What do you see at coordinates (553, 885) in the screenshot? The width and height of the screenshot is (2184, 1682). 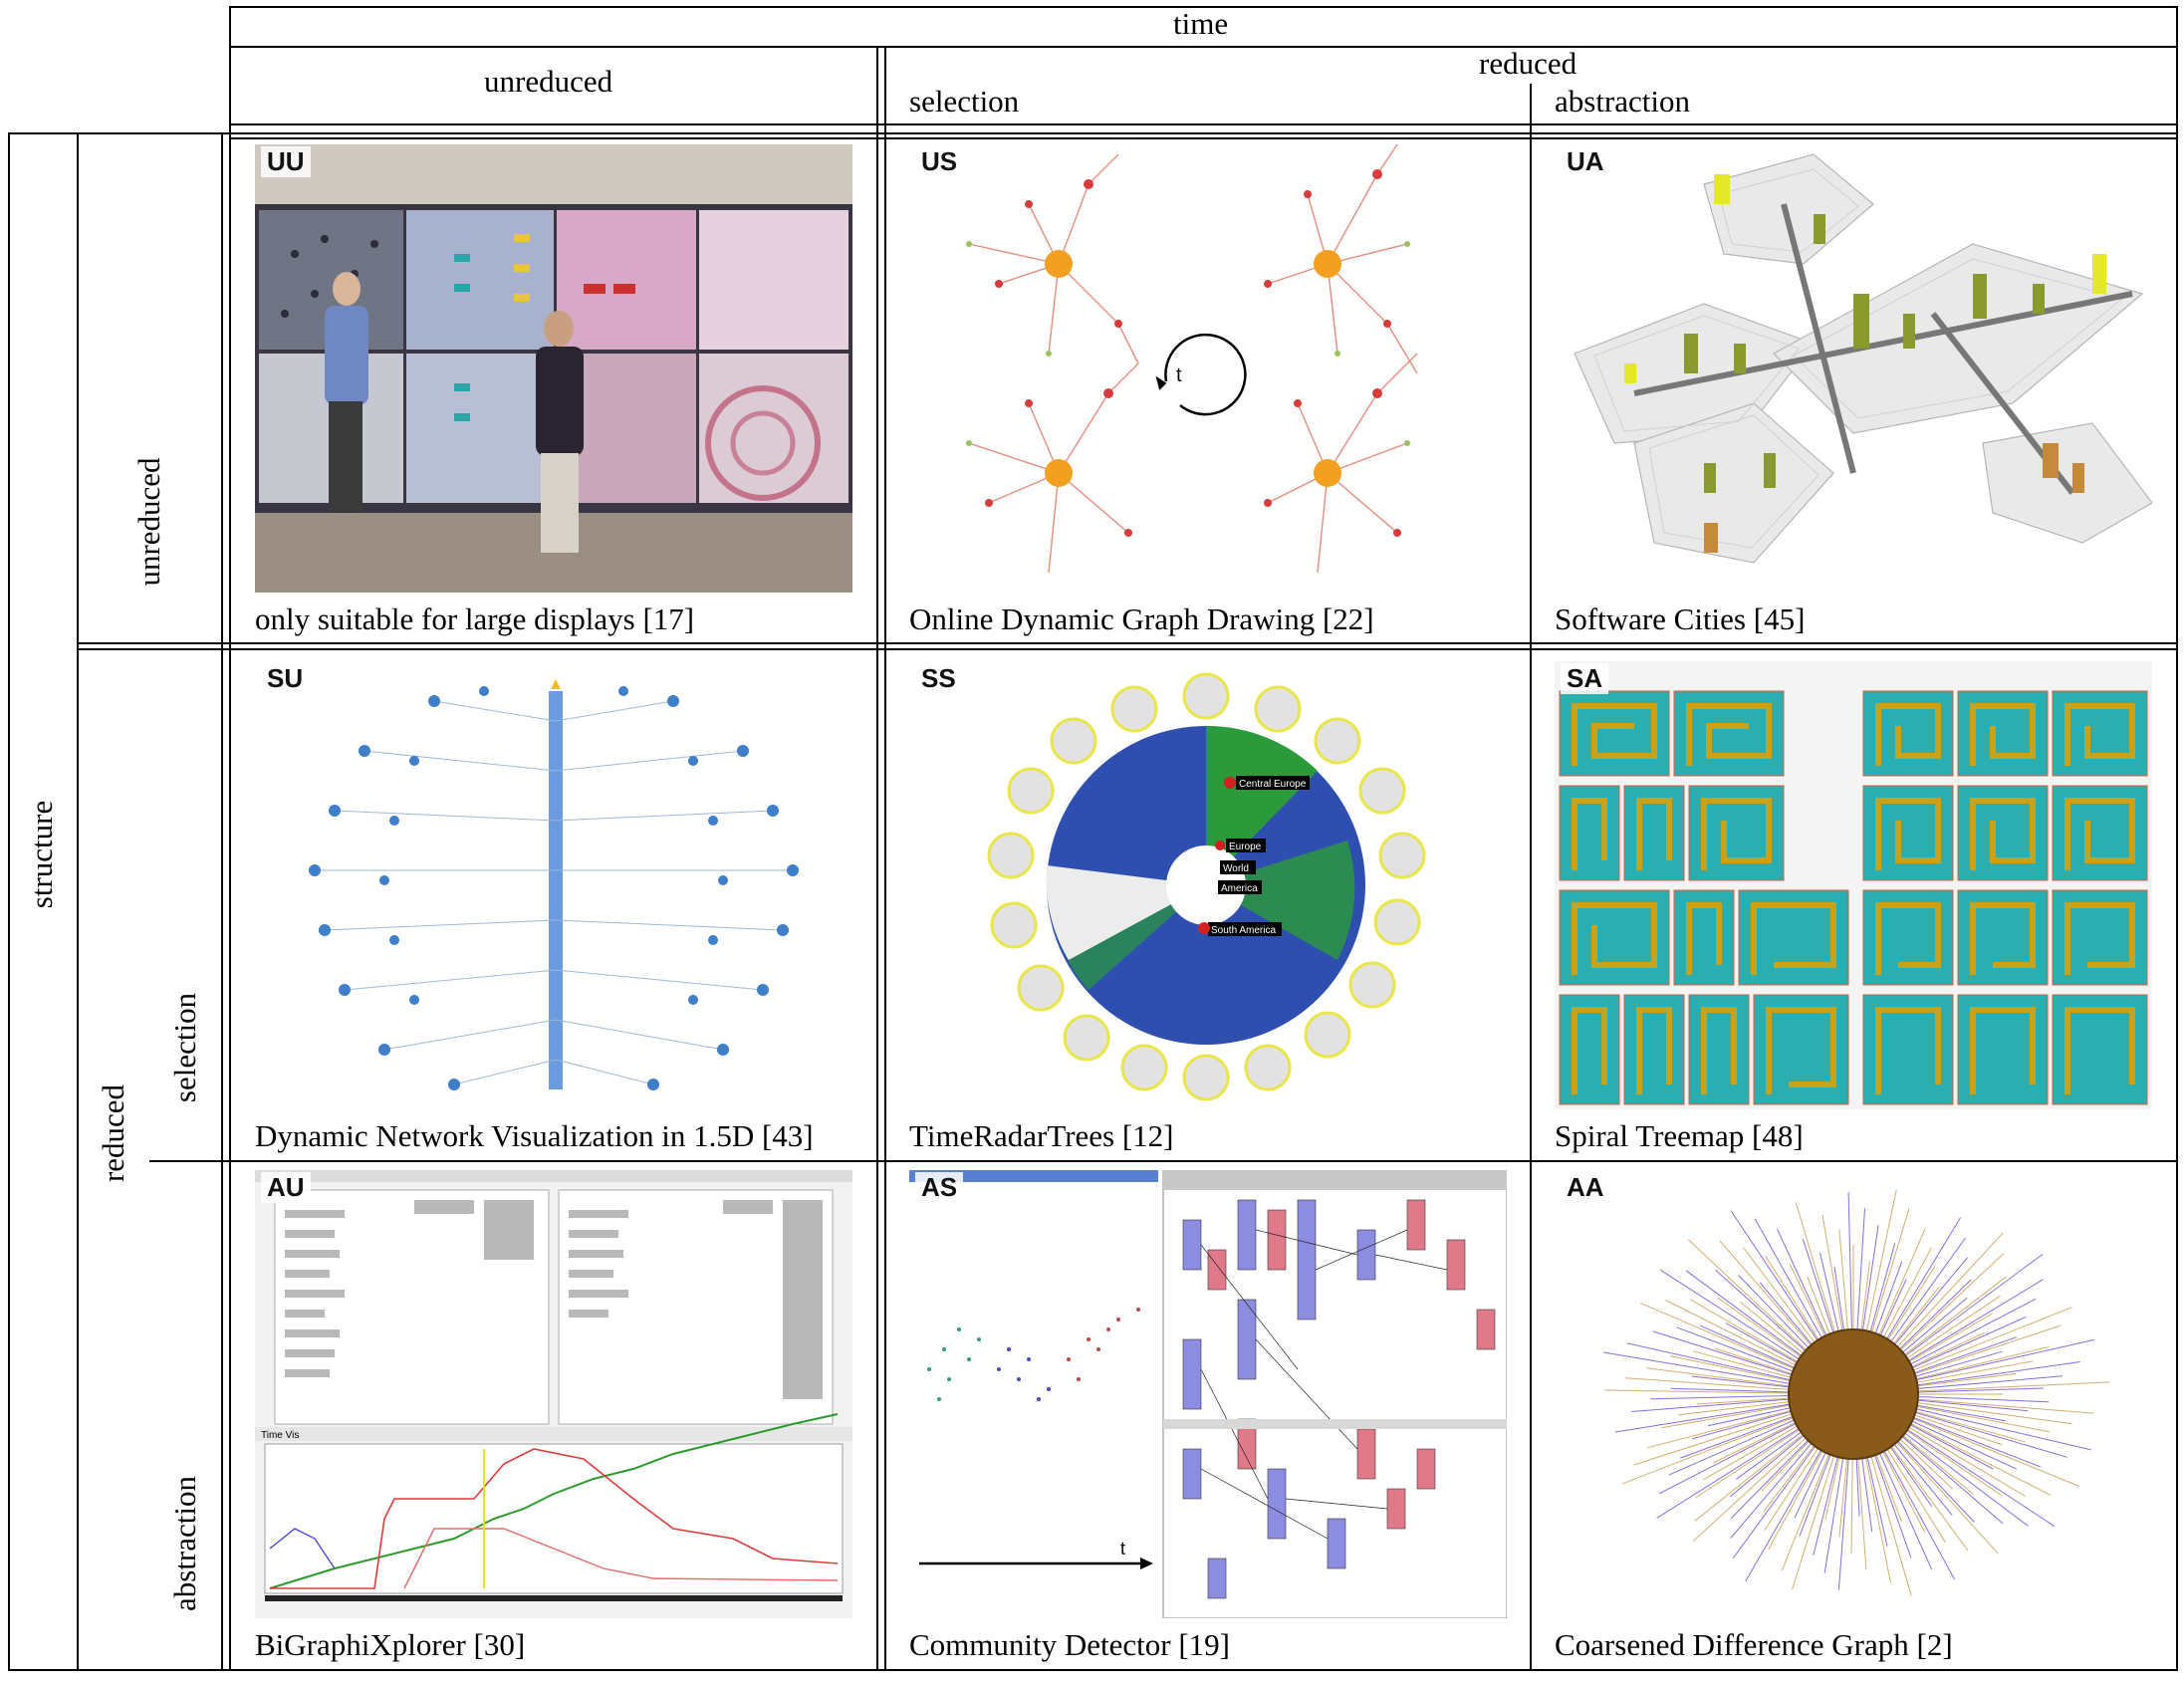 I see `panel-su-network: SU` at bounding box center [553, 885].